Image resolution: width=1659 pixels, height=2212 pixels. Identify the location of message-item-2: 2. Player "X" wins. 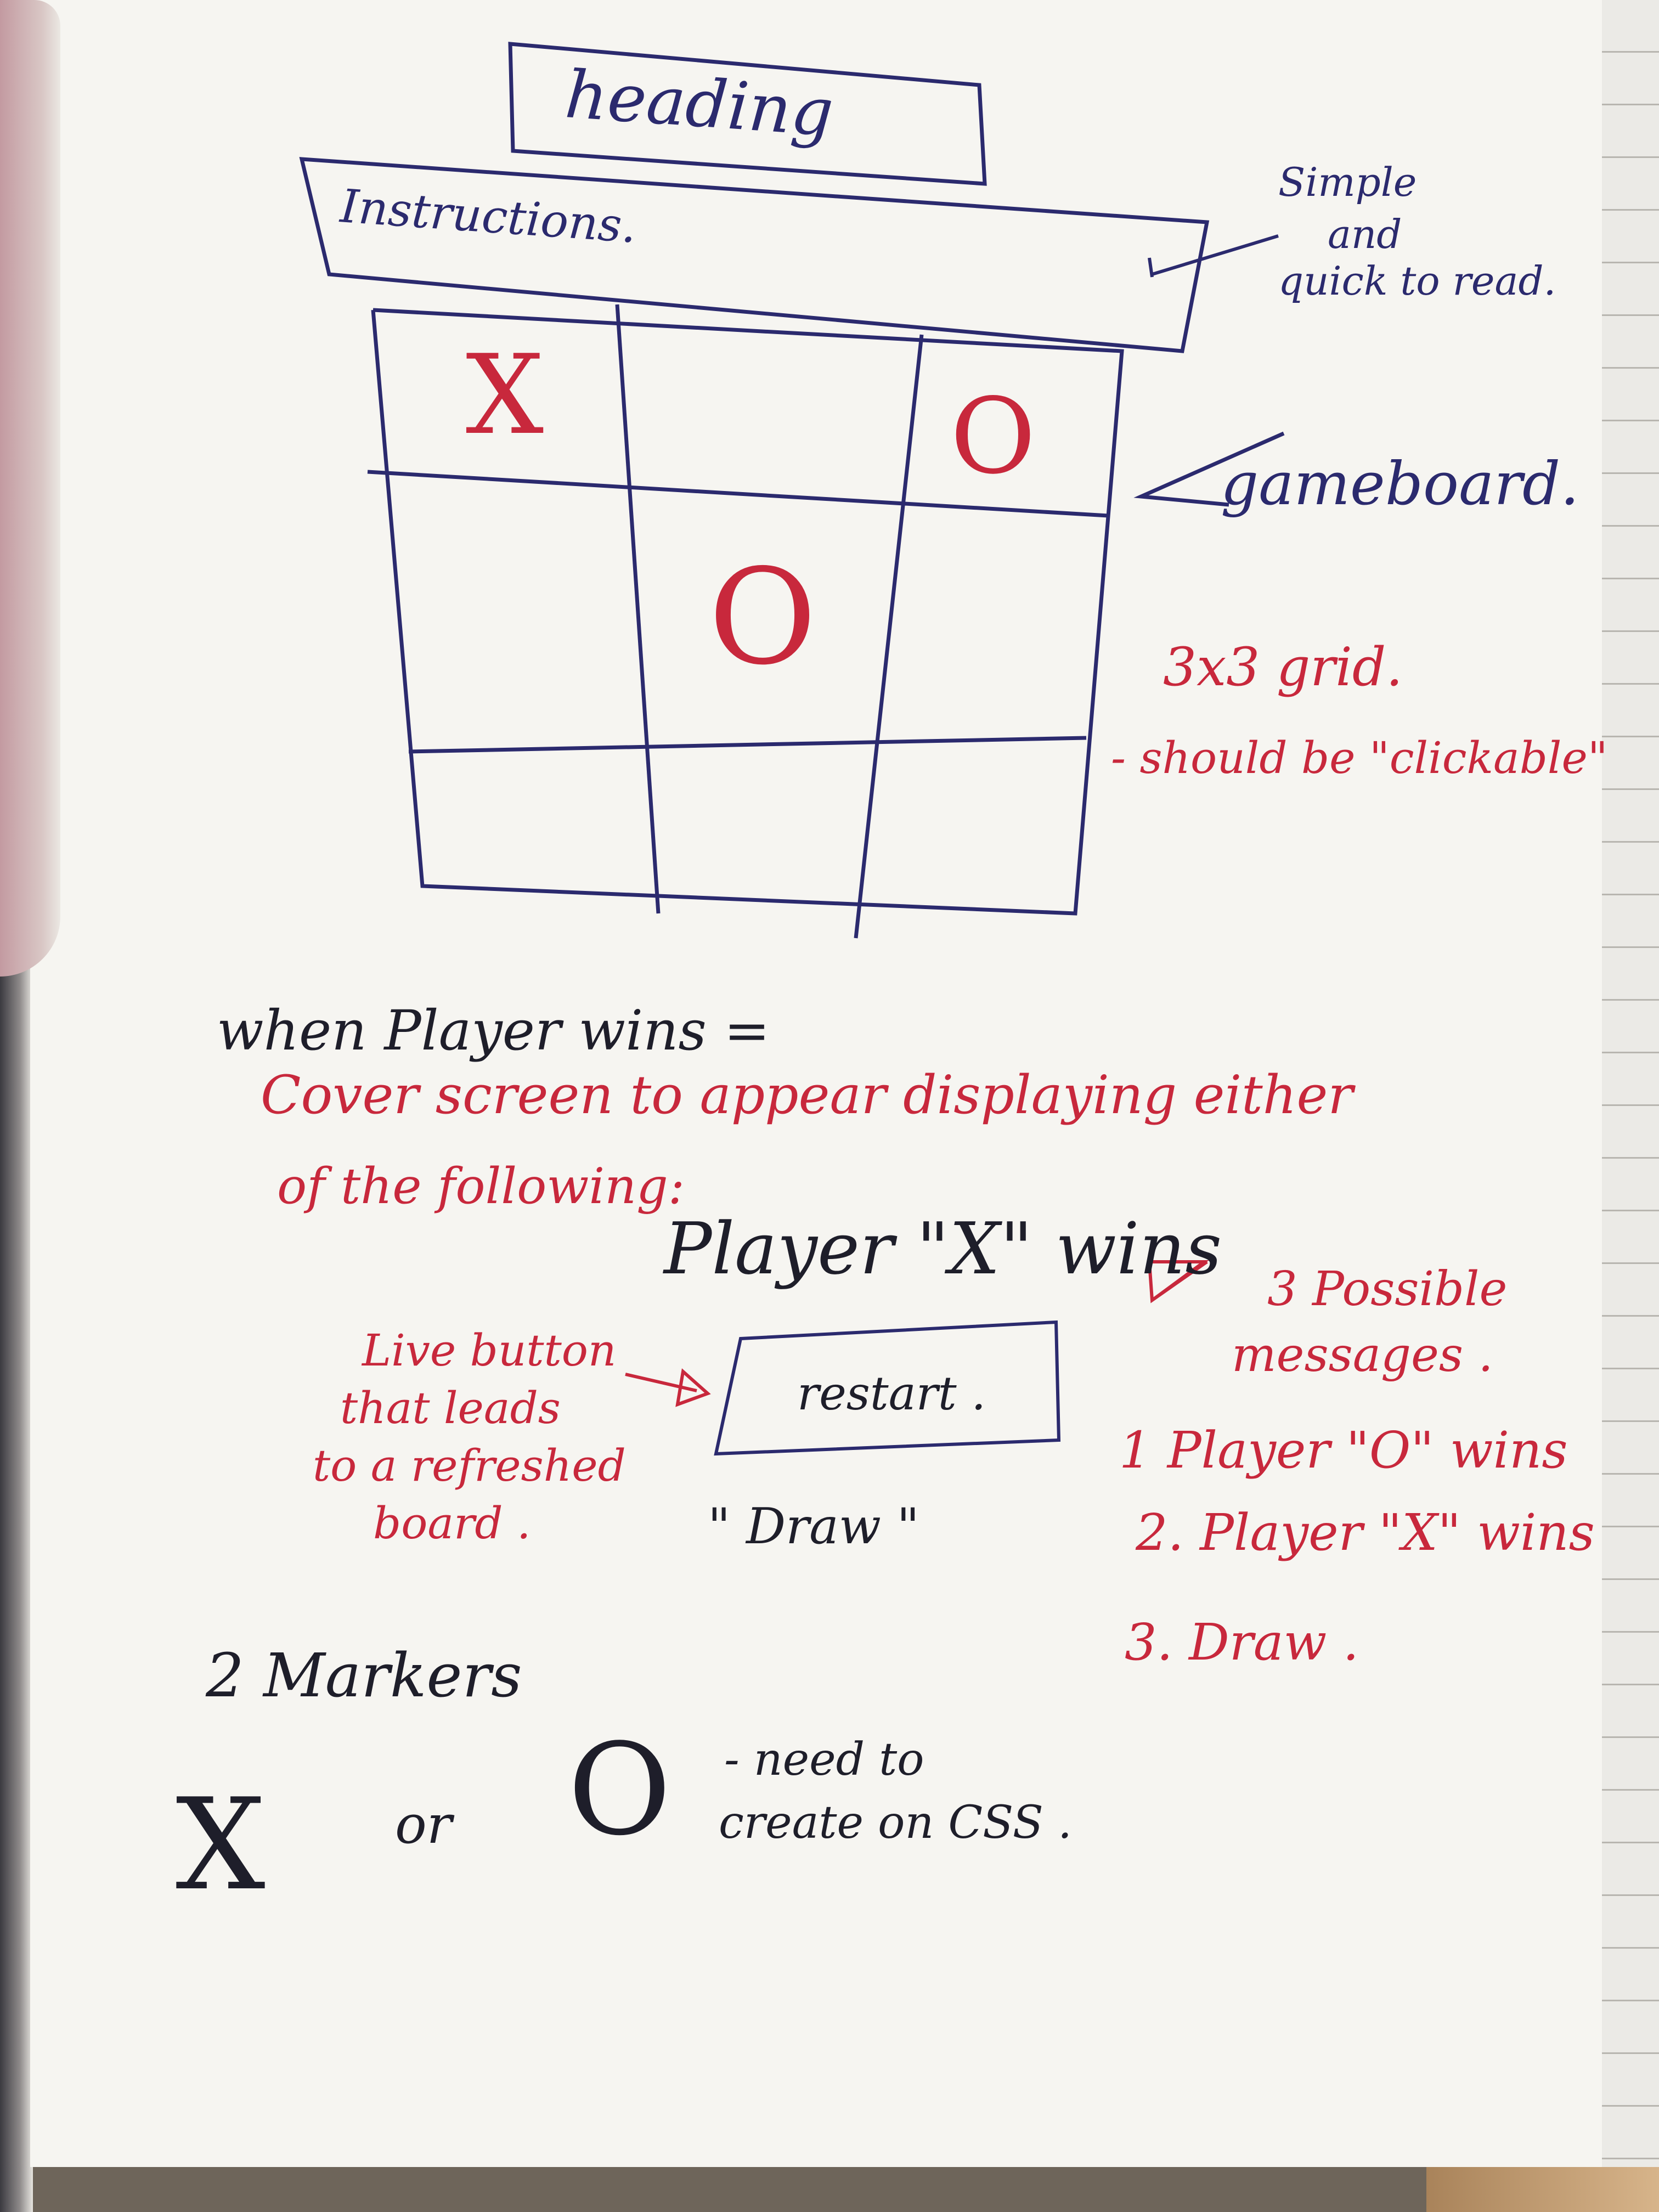
(1365, 1532).